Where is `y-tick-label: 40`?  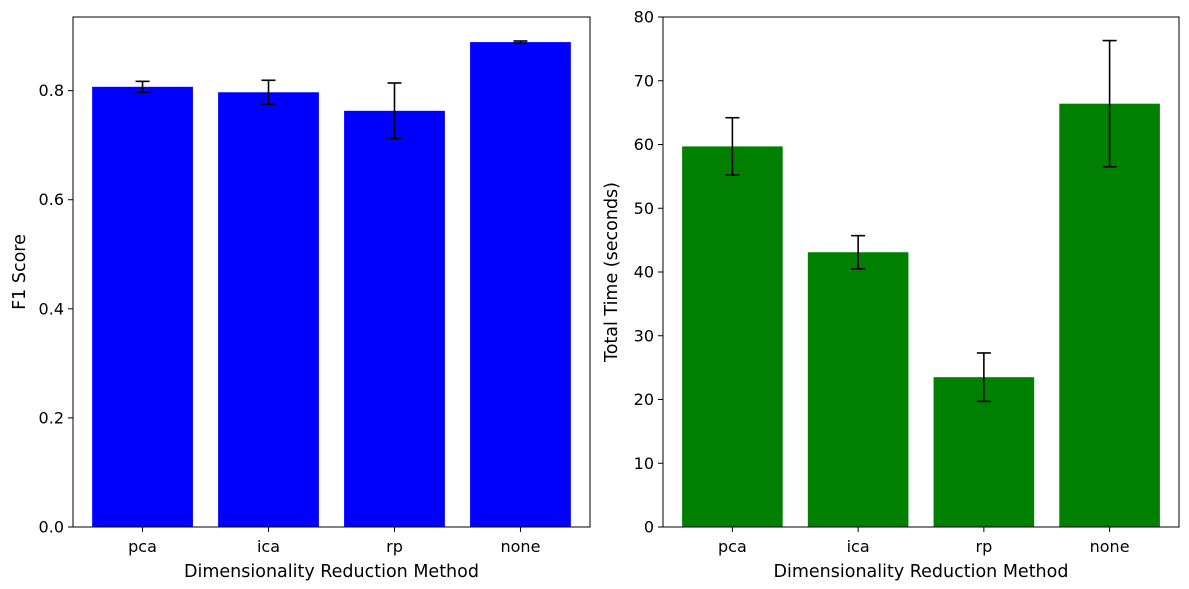 y-tick-label: 40 is located at coordinates (644, 272).